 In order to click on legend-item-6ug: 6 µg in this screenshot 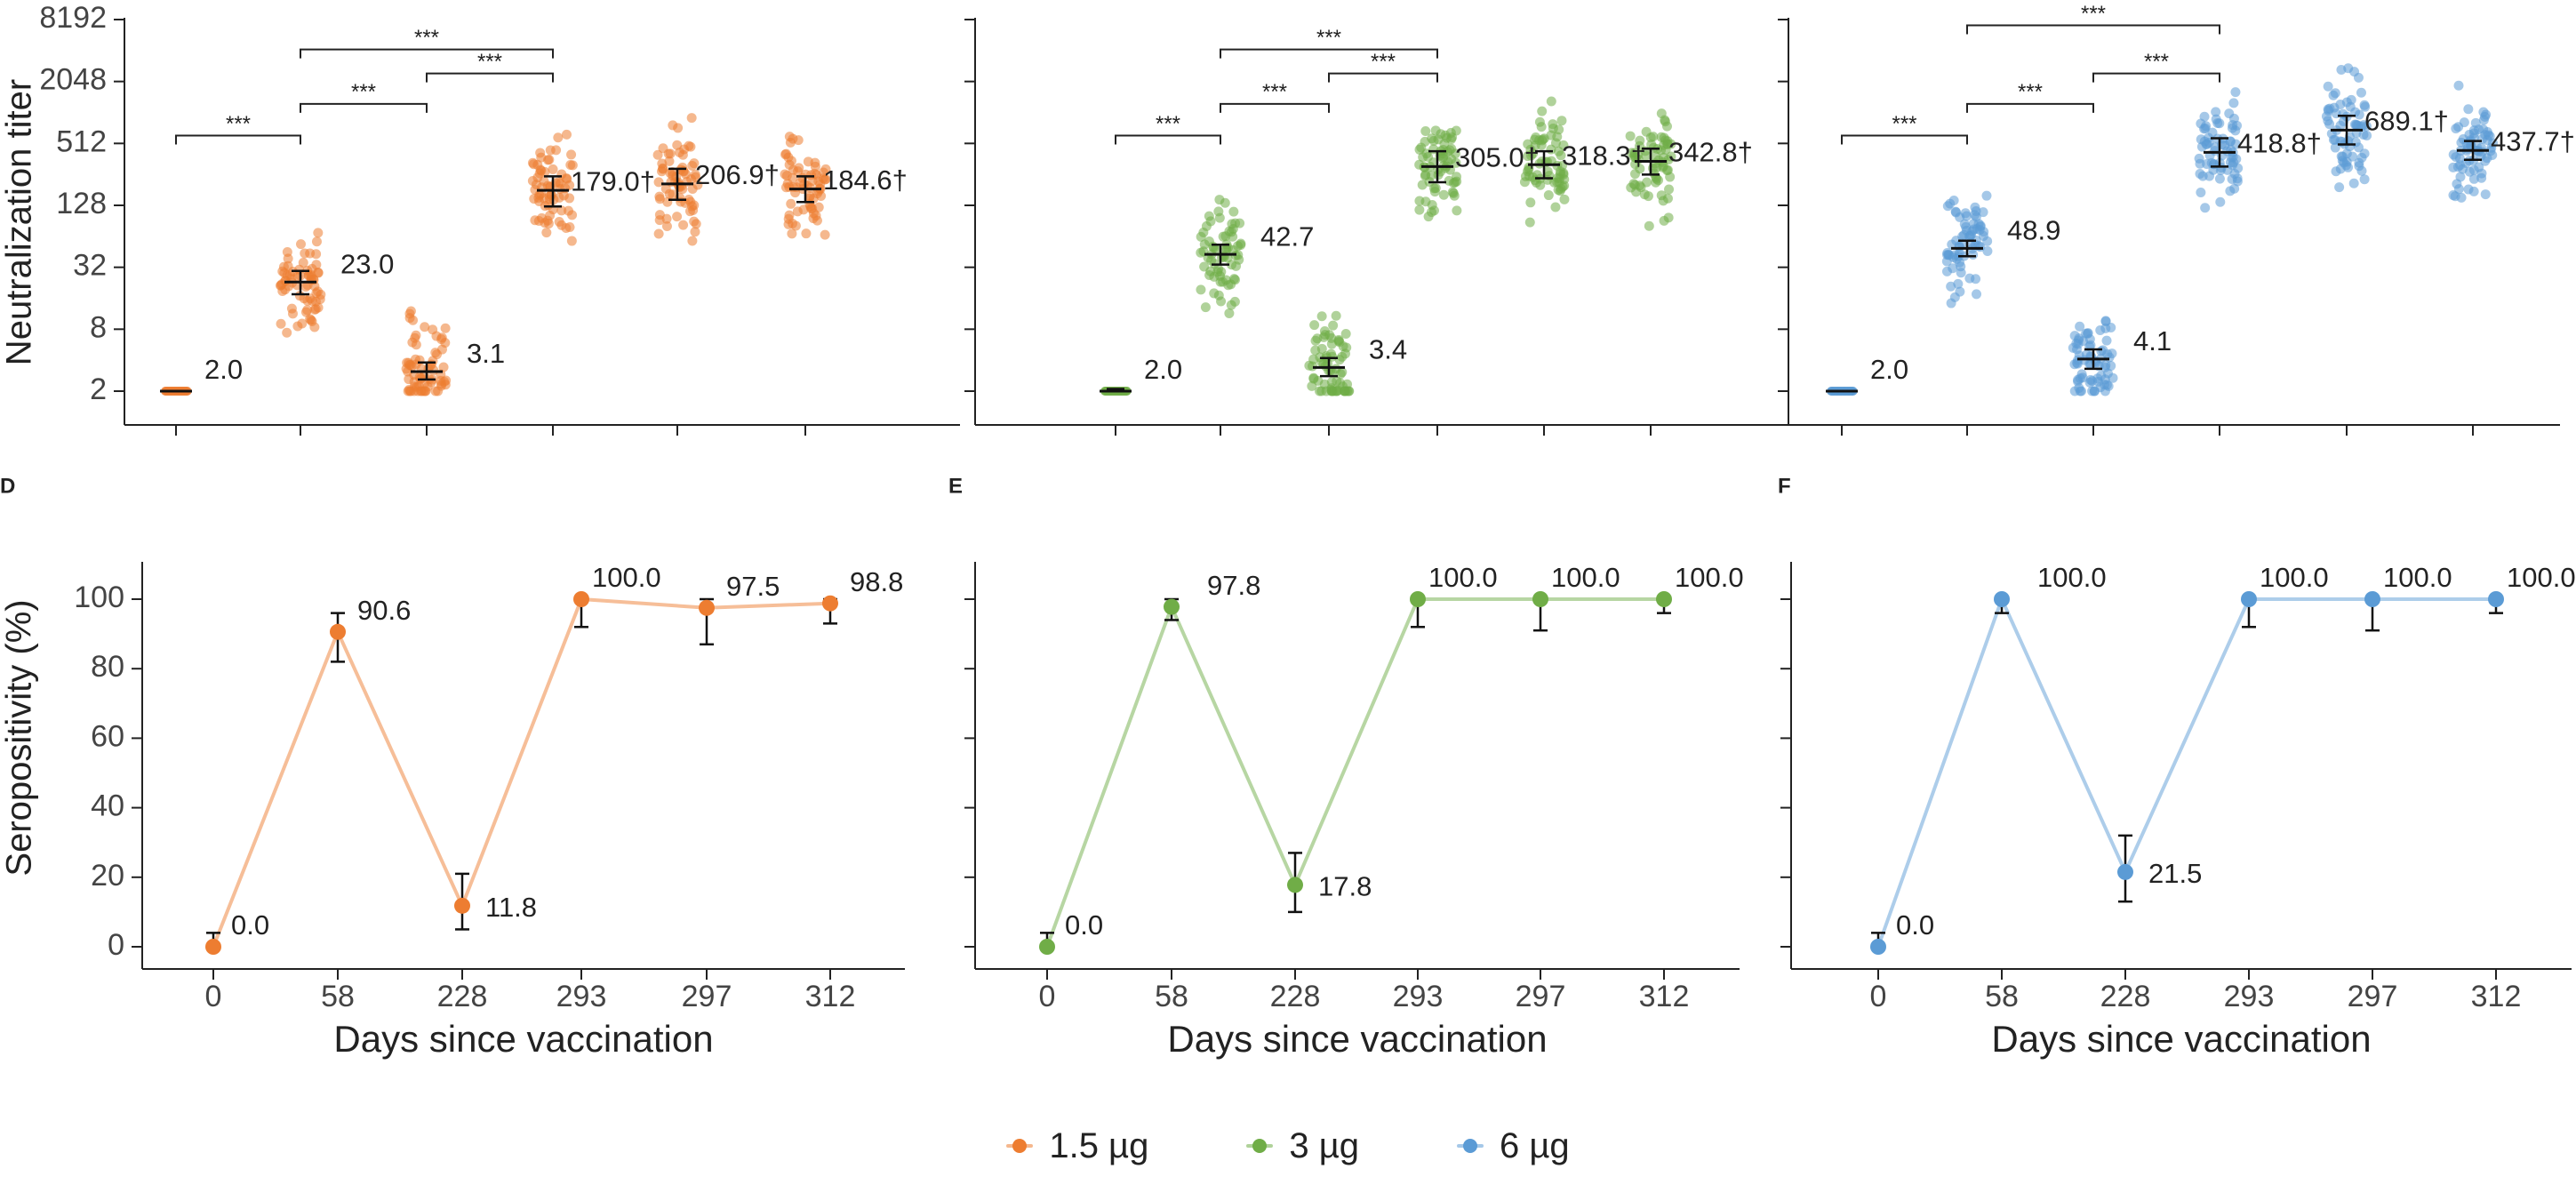, I will do `click(1513, 1146)`.